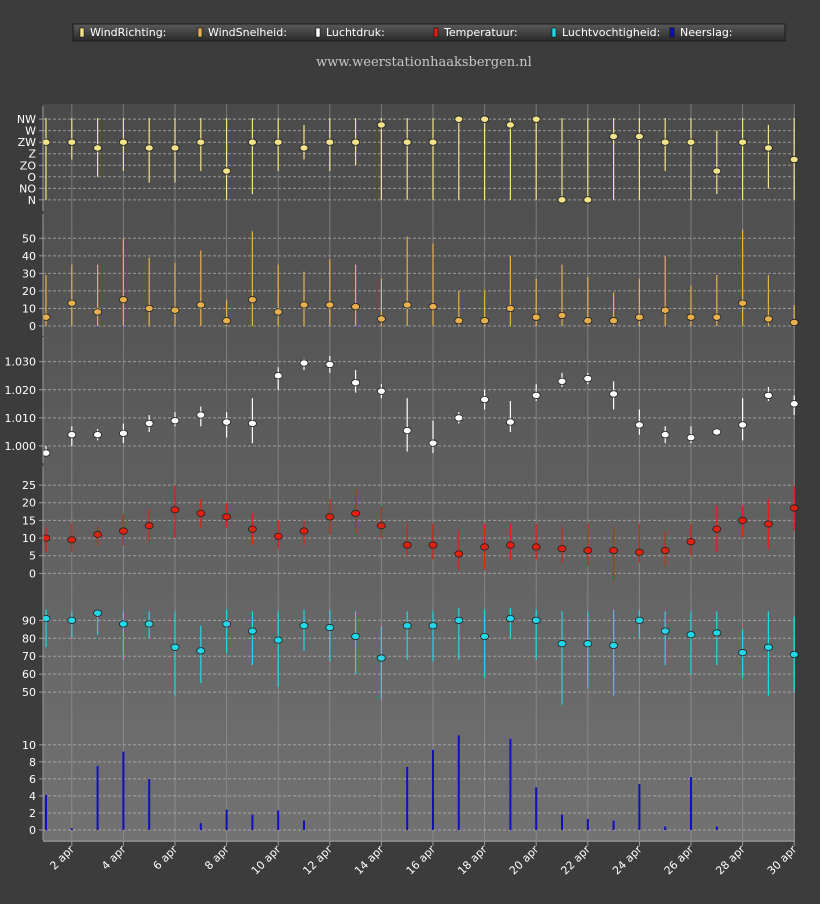 The height and width of the screenshot is (904, 820). Describe the element at coordinates (730, 860) in the screenshot. I see `x-tick-label: 28 apr` at that location.